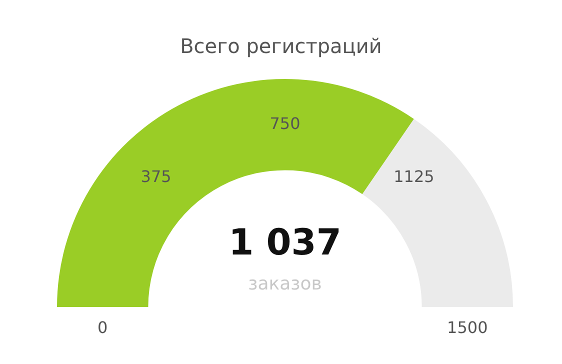 The image size is (562, 364). What do you see at coordinates (467, 328) in the screenshot?
I see `text: 1500` at bounding box center [467, 328].